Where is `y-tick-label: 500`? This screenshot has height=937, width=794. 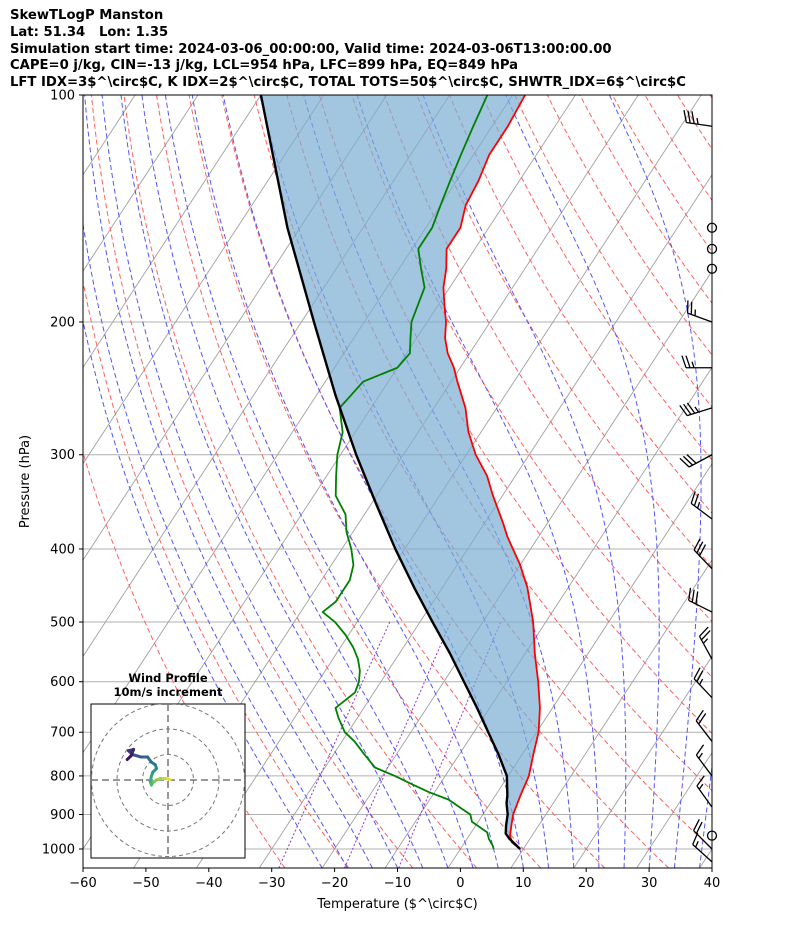 y-tick-label: 500 is located at coordinates (62, 623).